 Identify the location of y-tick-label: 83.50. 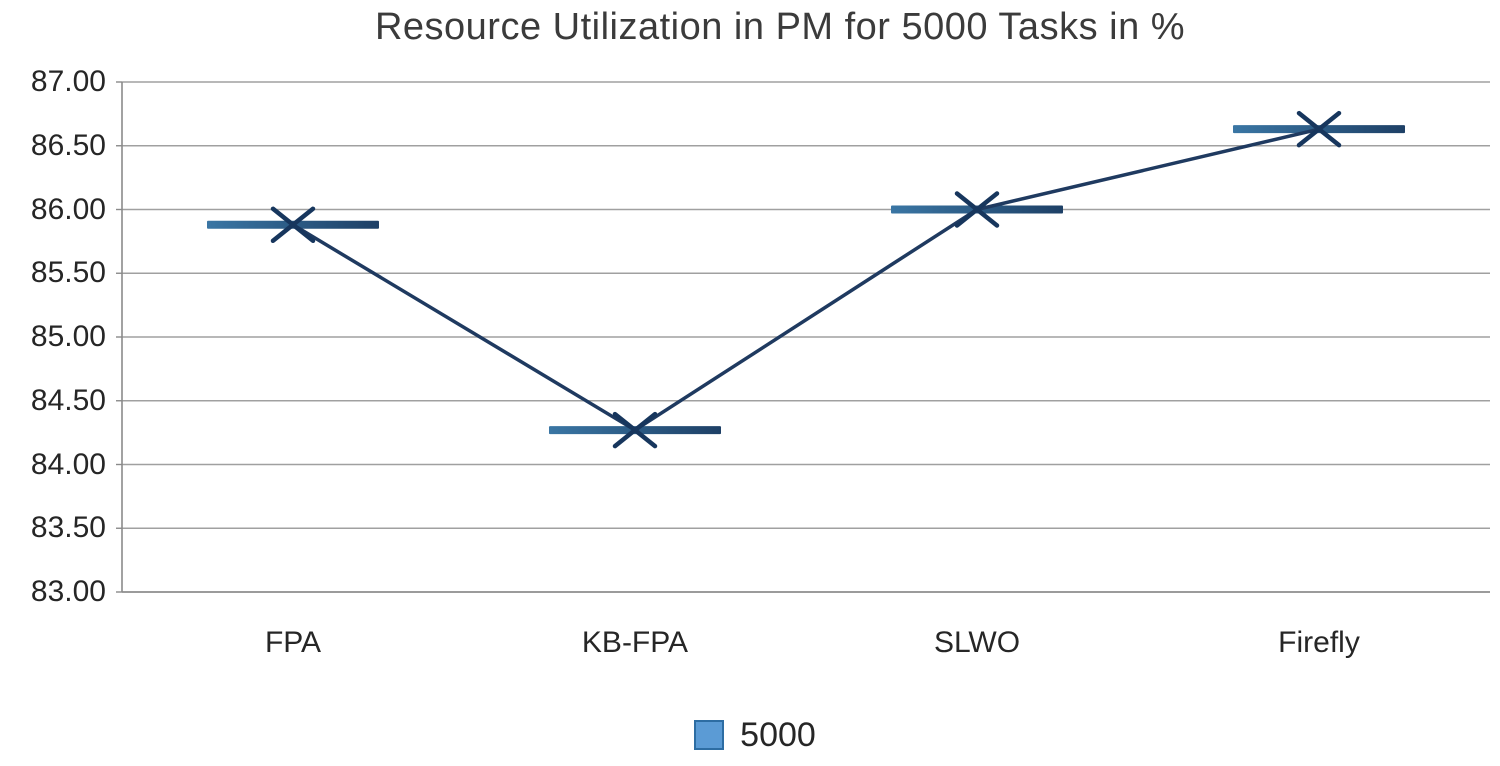
(68, 528).